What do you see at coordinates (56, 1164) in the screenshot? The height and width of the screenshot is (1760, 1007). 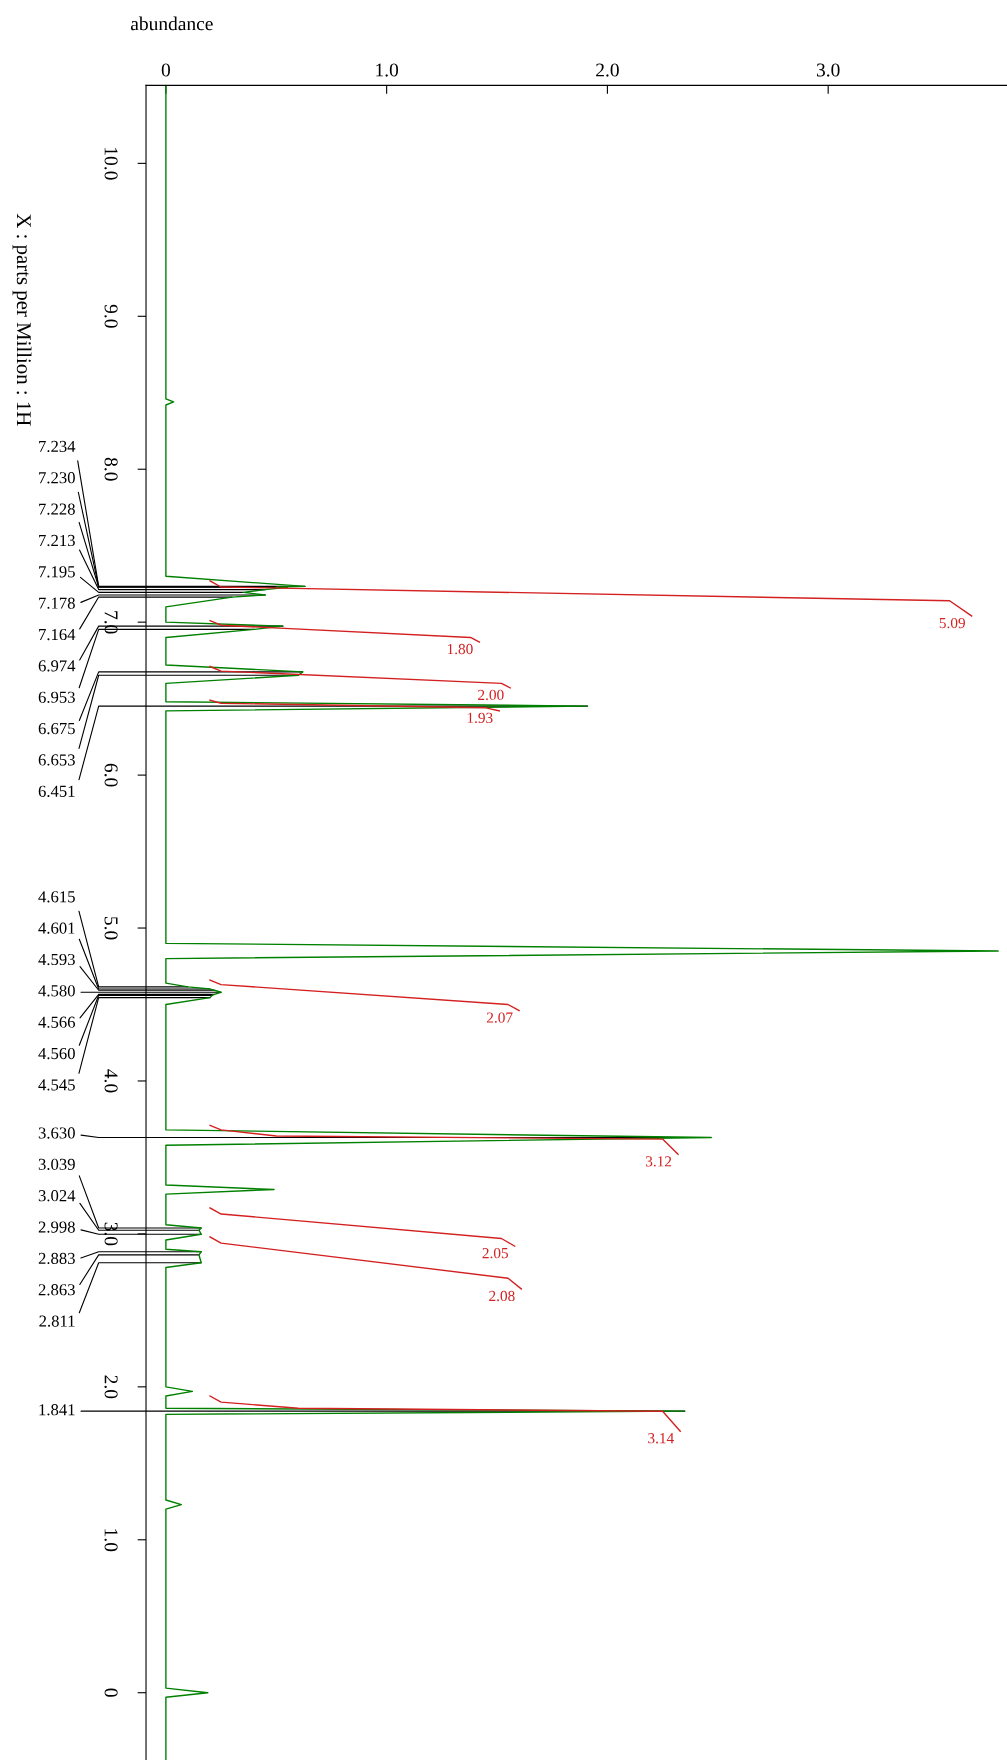 I see `annotation: 3.039` at bounding box center [56, 1164].